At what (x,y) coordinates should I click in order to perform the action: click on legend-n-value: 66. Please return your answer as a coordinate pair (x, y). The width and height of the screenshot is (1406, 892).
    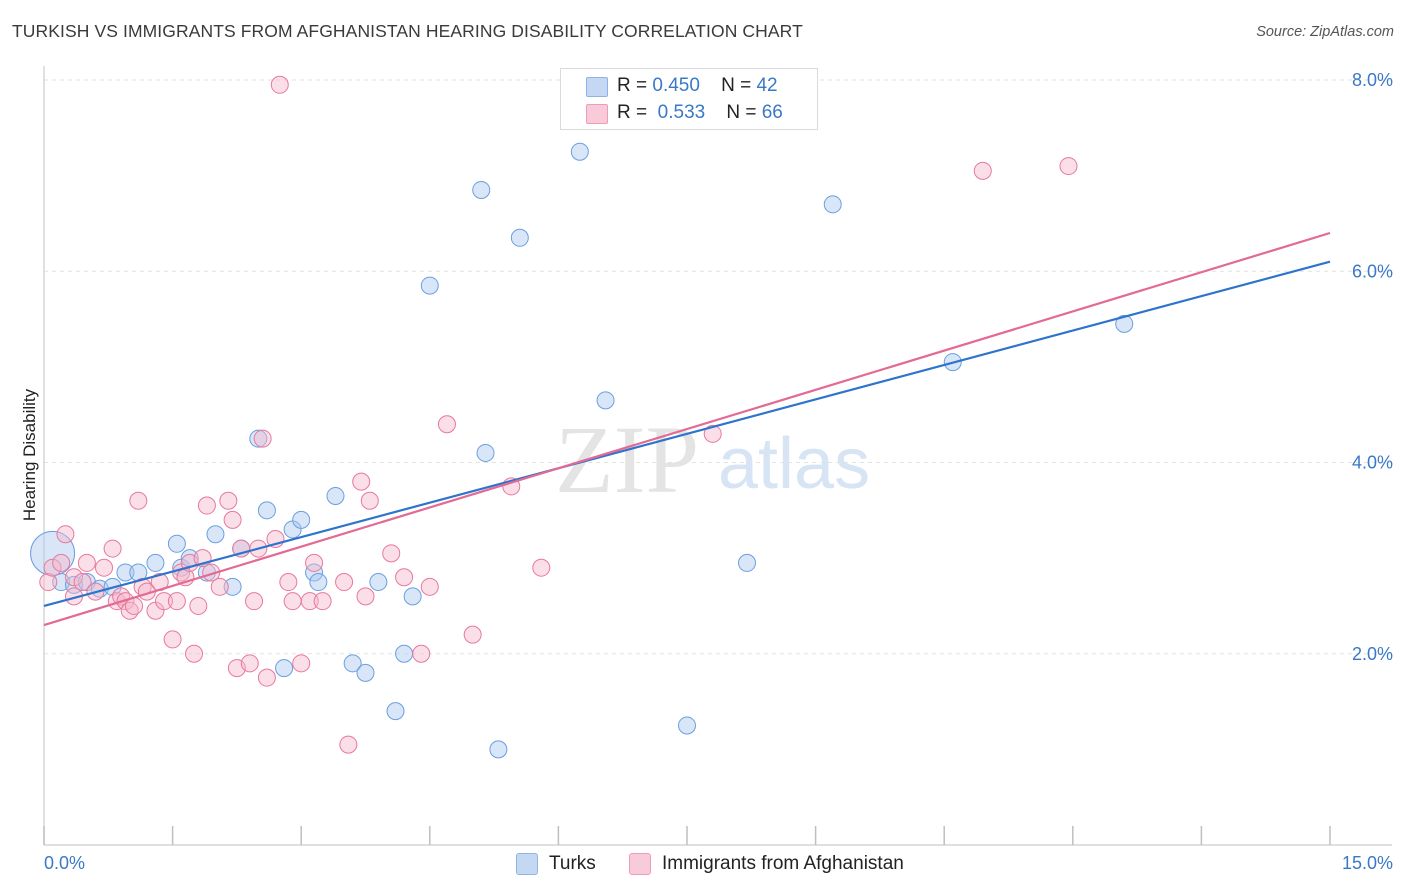
    Looking at the image, I should click on (772, 112).